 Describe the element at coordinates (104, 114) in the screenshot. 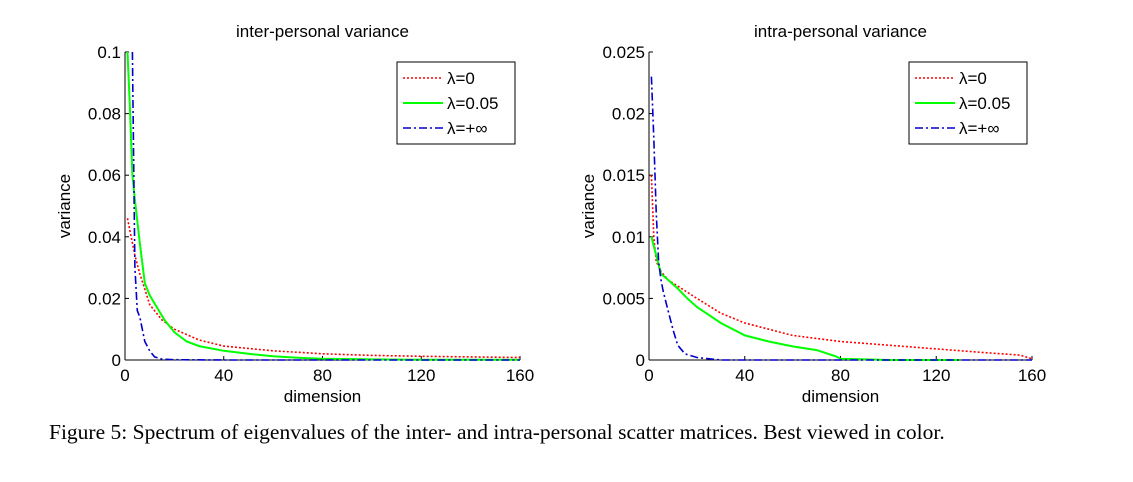

I see `y-tick-label: 0.08` at that location.